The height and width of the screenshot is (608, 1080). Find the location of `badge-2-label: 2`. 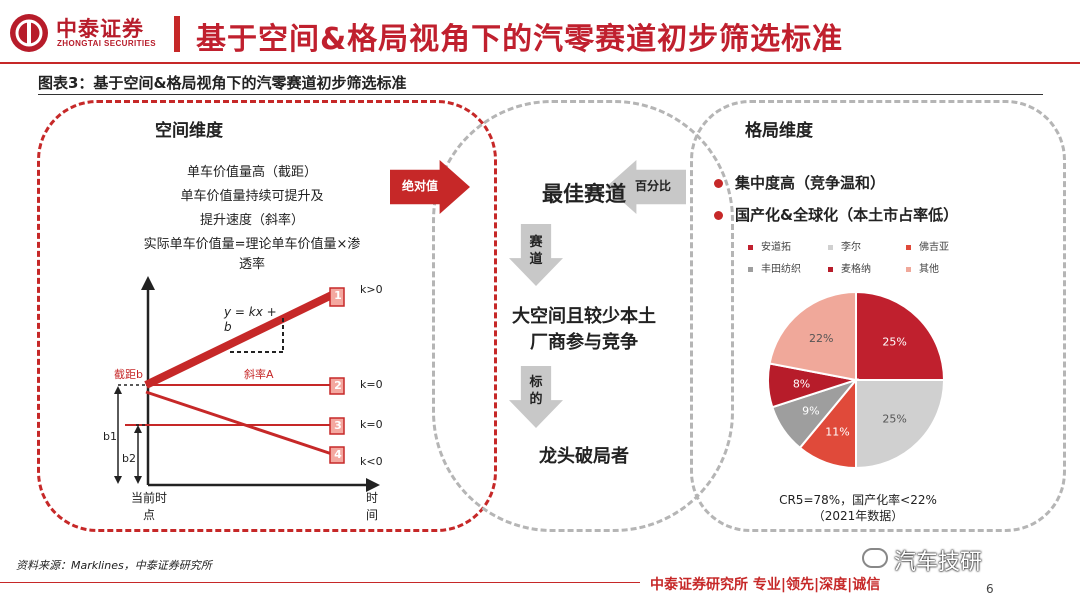

badge-2-label: 2 is located at coordinates (338, 385).